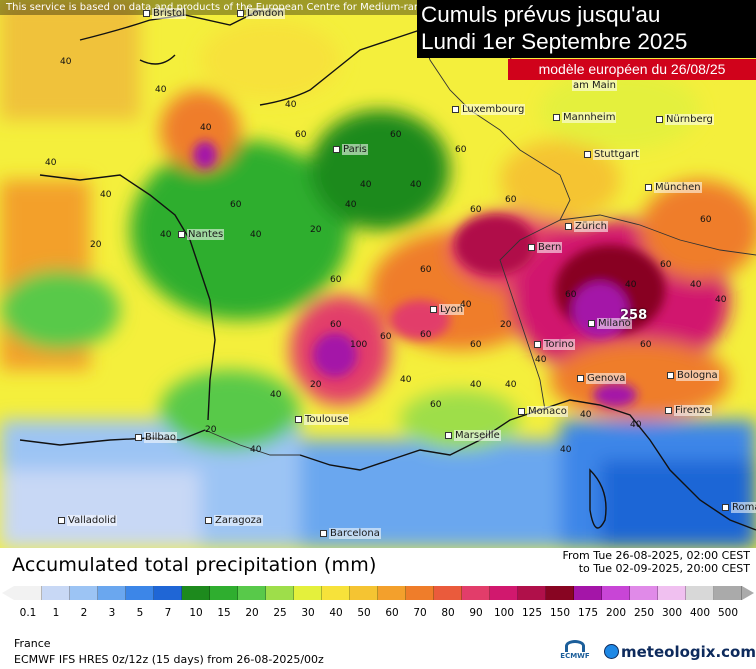 The height and width of the screenshot is (669, 756). I want to click on legend-arrow-left-icon, so click(8, 593).